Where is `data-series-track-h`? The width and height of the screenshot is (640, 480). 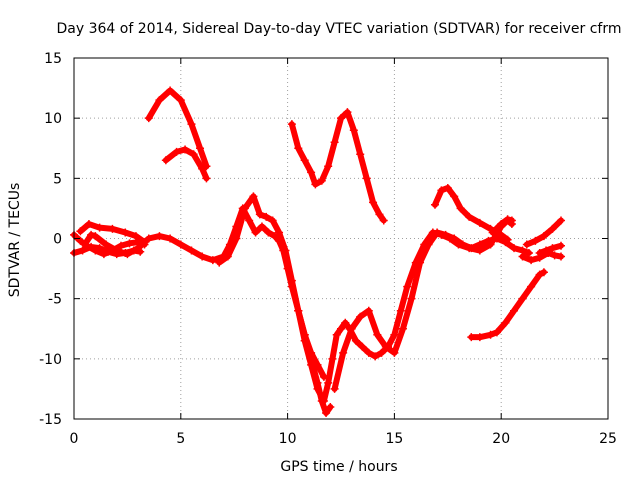 data-series-track-h is located at coordinates (177, 128).